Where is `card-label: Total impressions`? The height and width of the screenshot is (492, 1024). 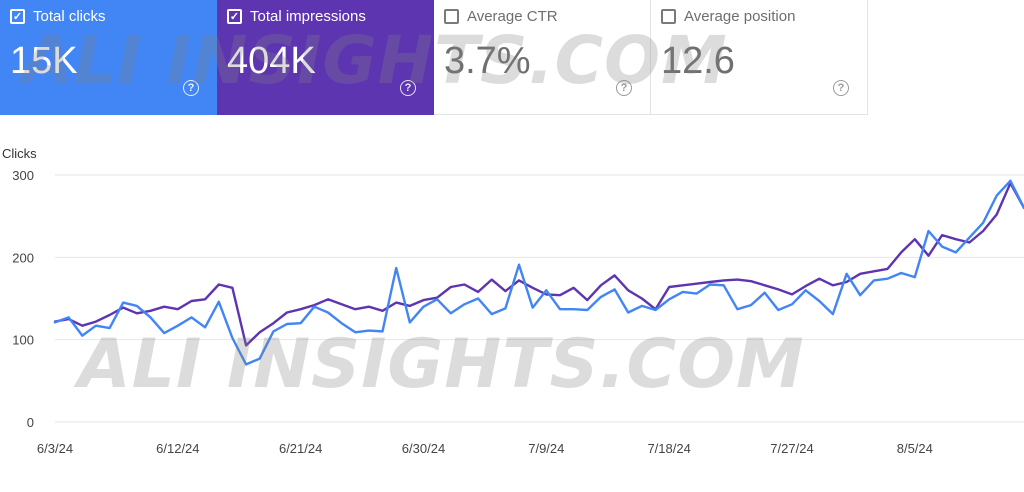
card-label: Total impressions is located at coordinates (307, 16).